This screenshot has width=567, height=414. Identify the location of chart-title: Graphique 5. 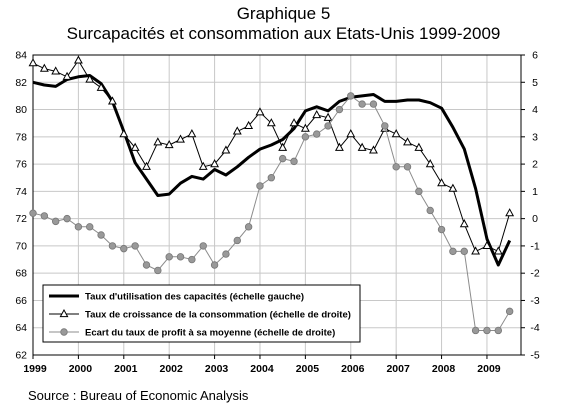
(283, 13).